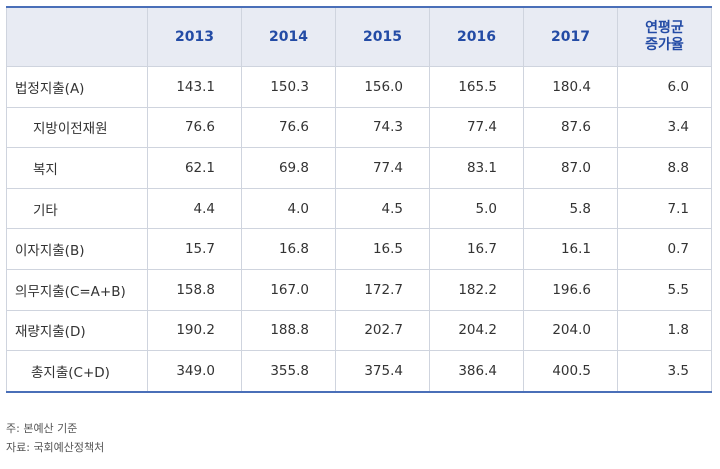  I want to click on column-header: 2014, so click(288, 36).